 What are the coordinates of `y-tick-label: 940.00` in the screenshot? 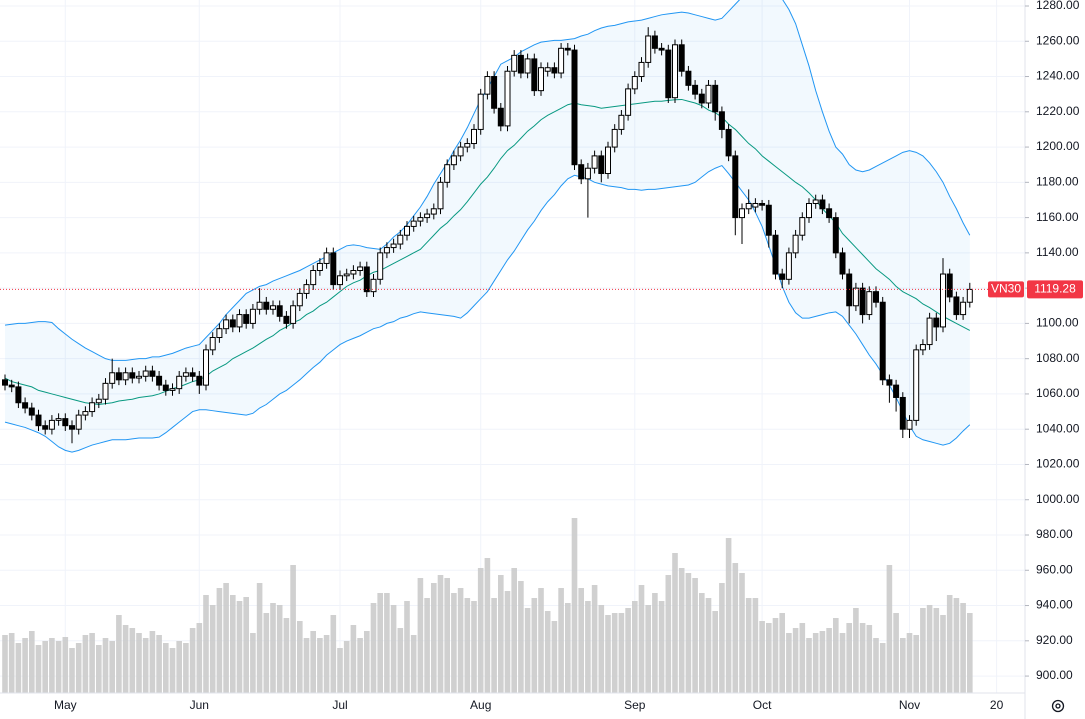 It's located at (1054, 605).